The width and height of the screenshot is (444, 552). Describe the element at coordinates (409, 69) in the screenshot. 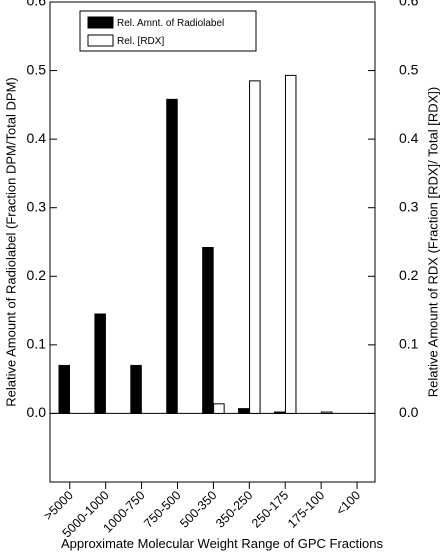

I see `y-tick-label-right-5: 0.5` at that location.